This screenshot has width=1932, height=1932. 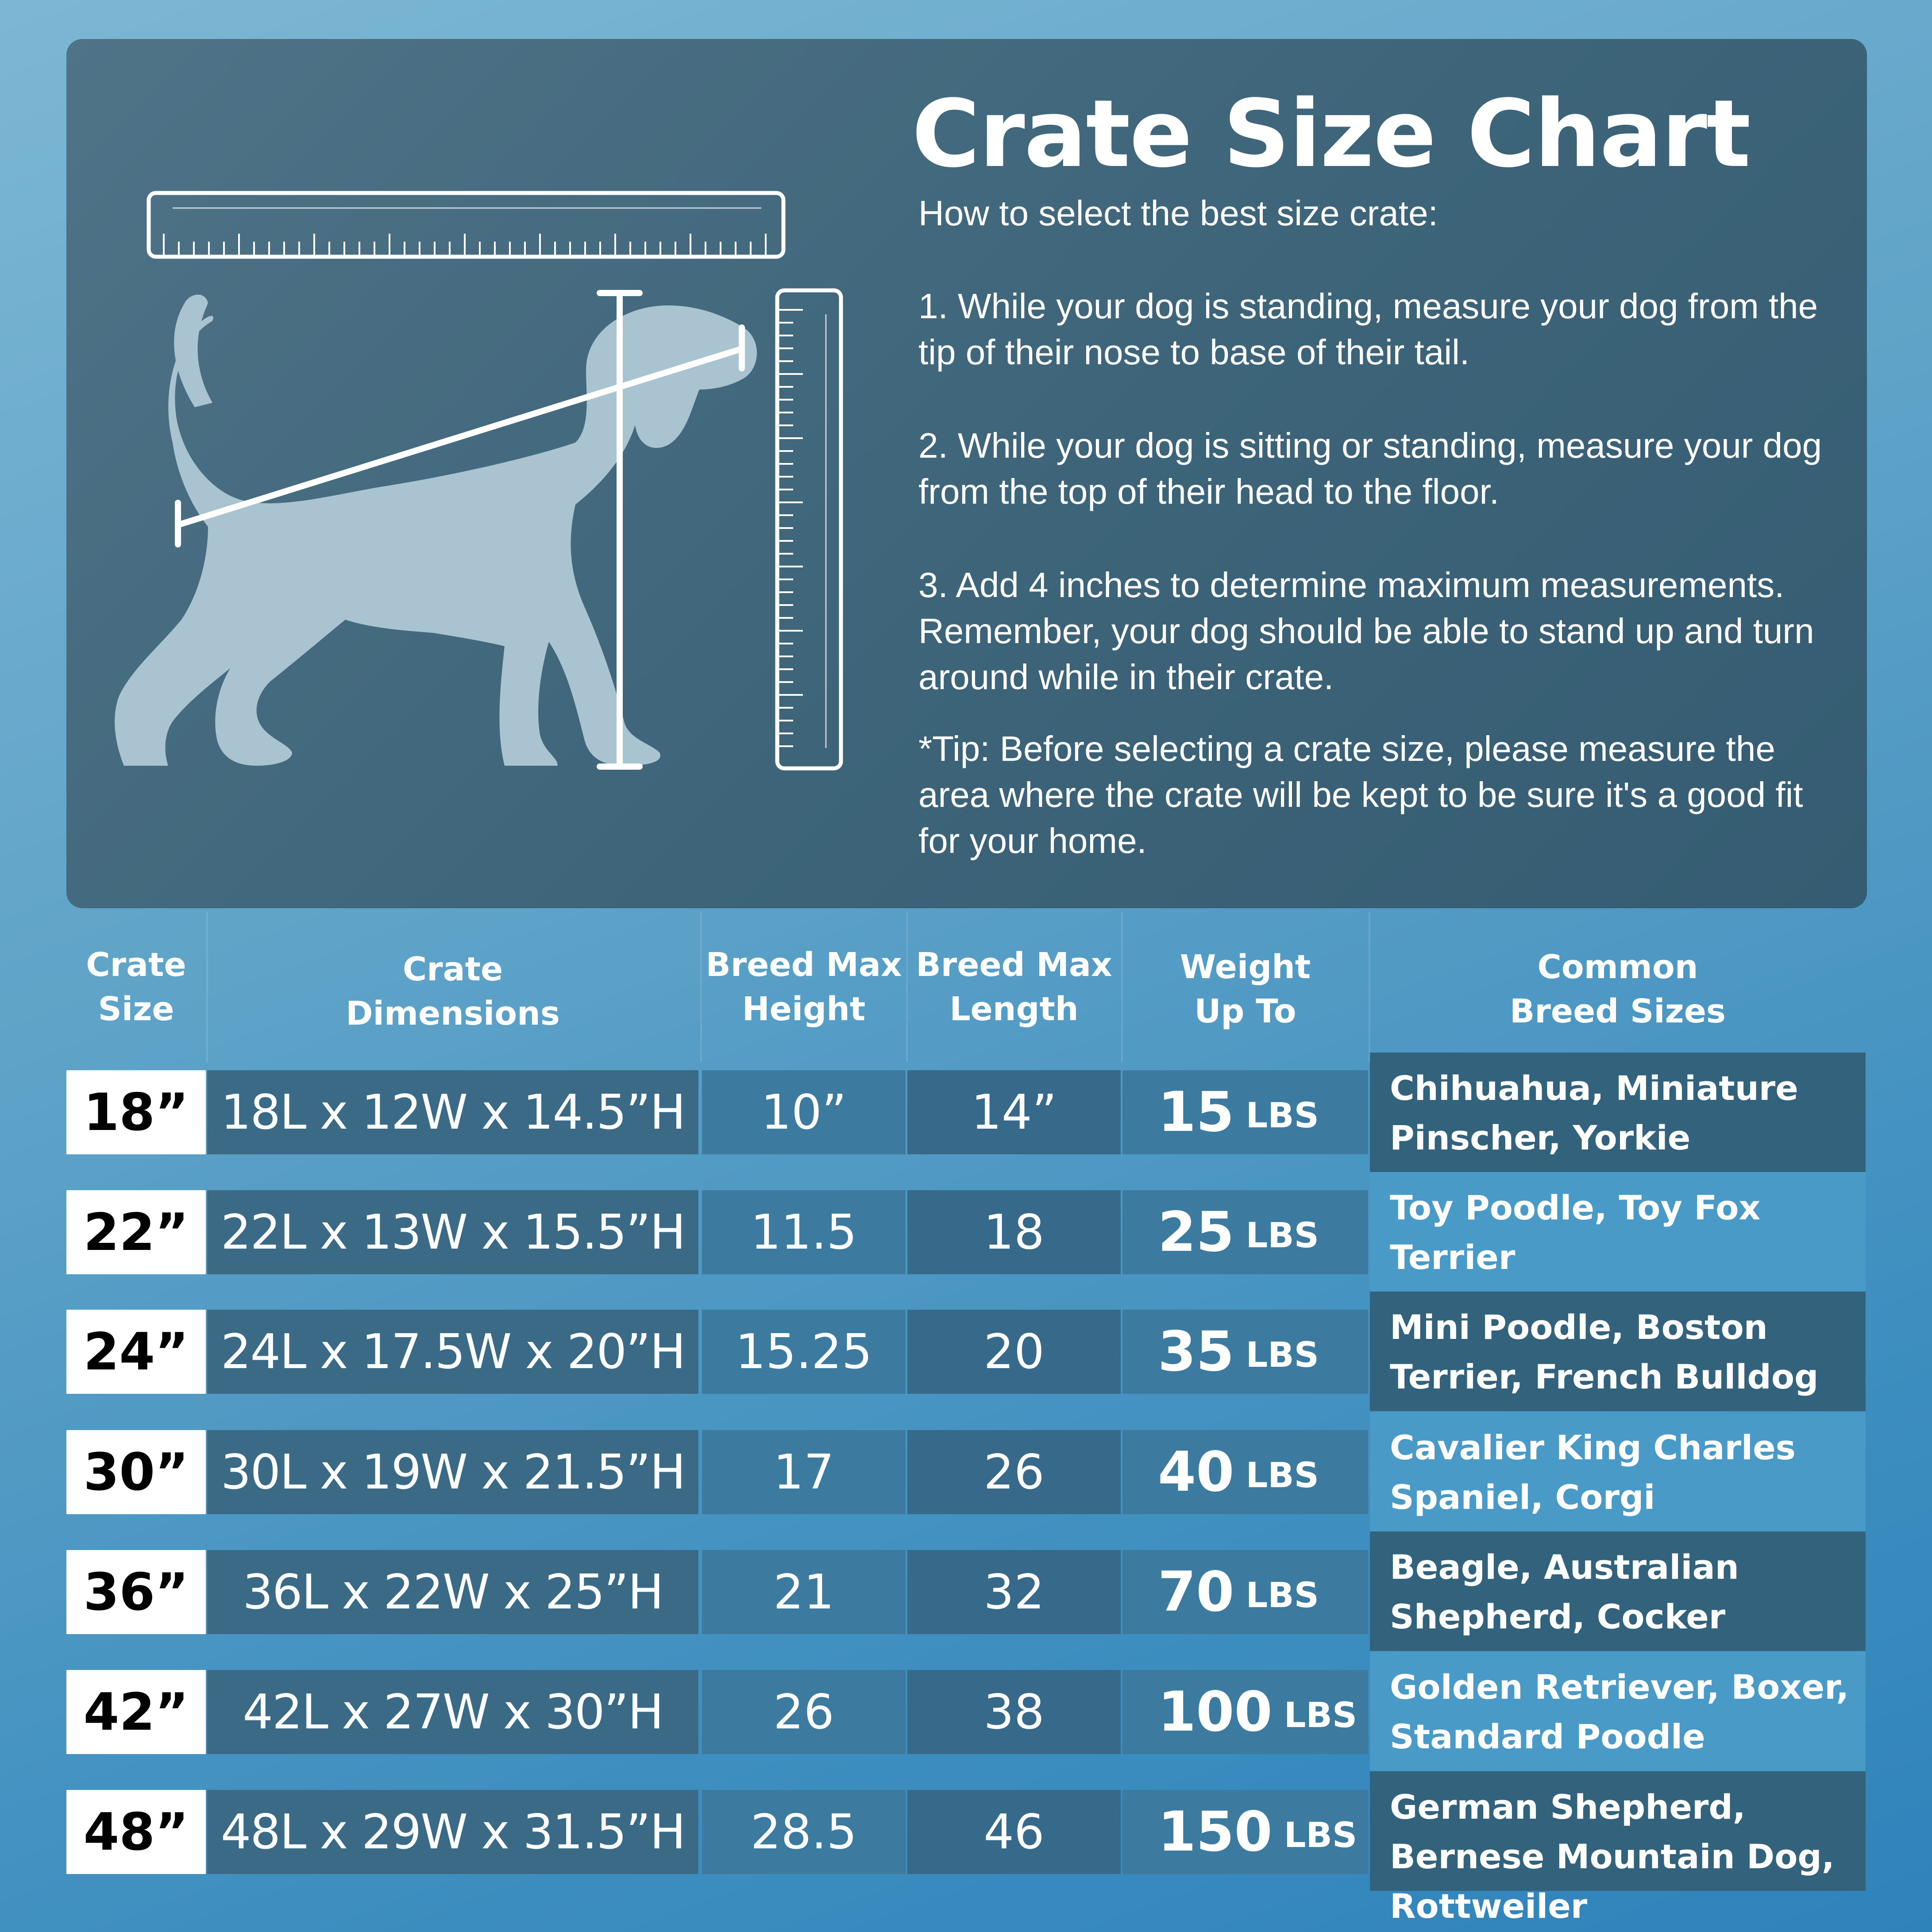 What do you see at coordinates (460, 436) in the screenshot?
I see `length-measure-line-icon` at bounding box center [460, 436].